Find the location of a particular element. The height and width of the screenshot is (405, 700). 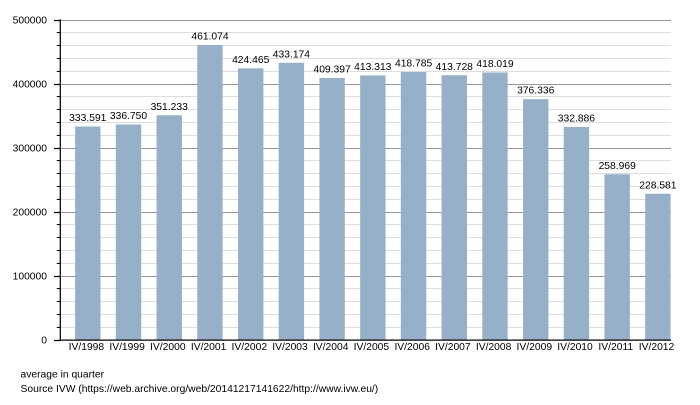

svg-text: 418.785 is located at coordinates (413, 64).